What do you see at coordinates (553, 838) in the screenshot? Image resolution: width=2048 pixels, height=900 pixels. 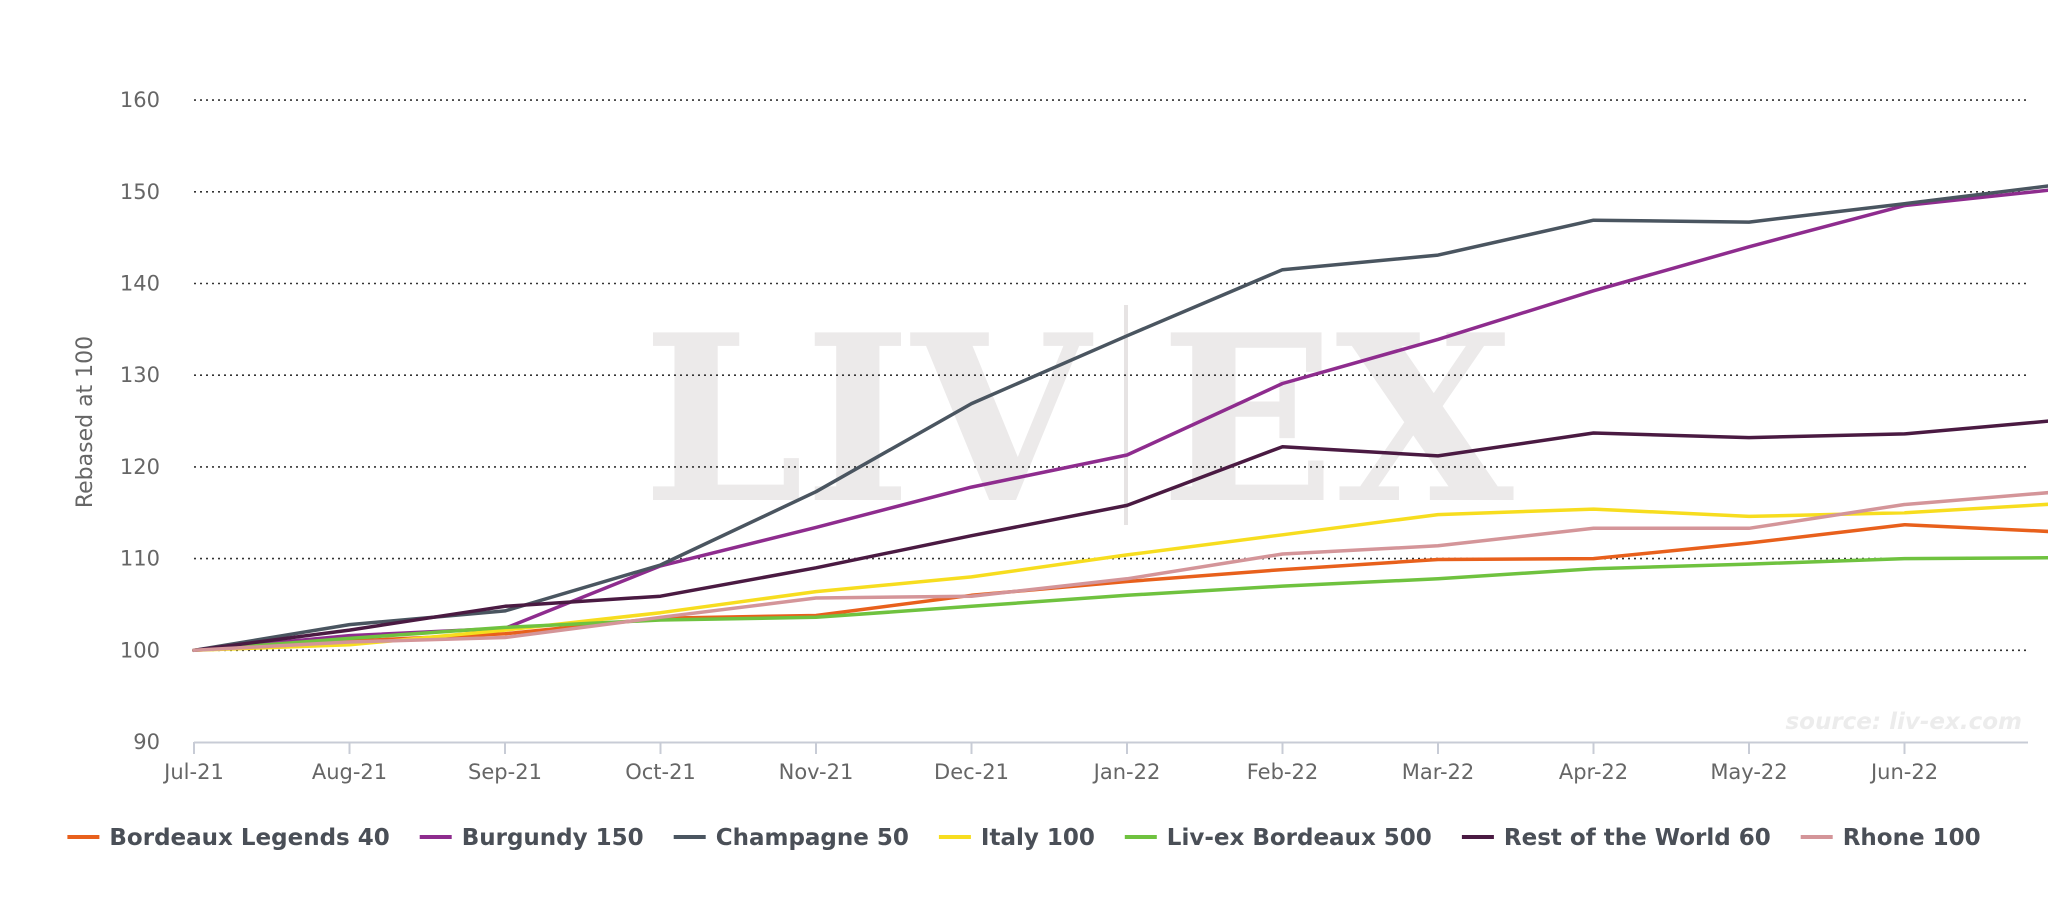 I see `legend-label: Burgundy 150` at bounding box center [553, 838].